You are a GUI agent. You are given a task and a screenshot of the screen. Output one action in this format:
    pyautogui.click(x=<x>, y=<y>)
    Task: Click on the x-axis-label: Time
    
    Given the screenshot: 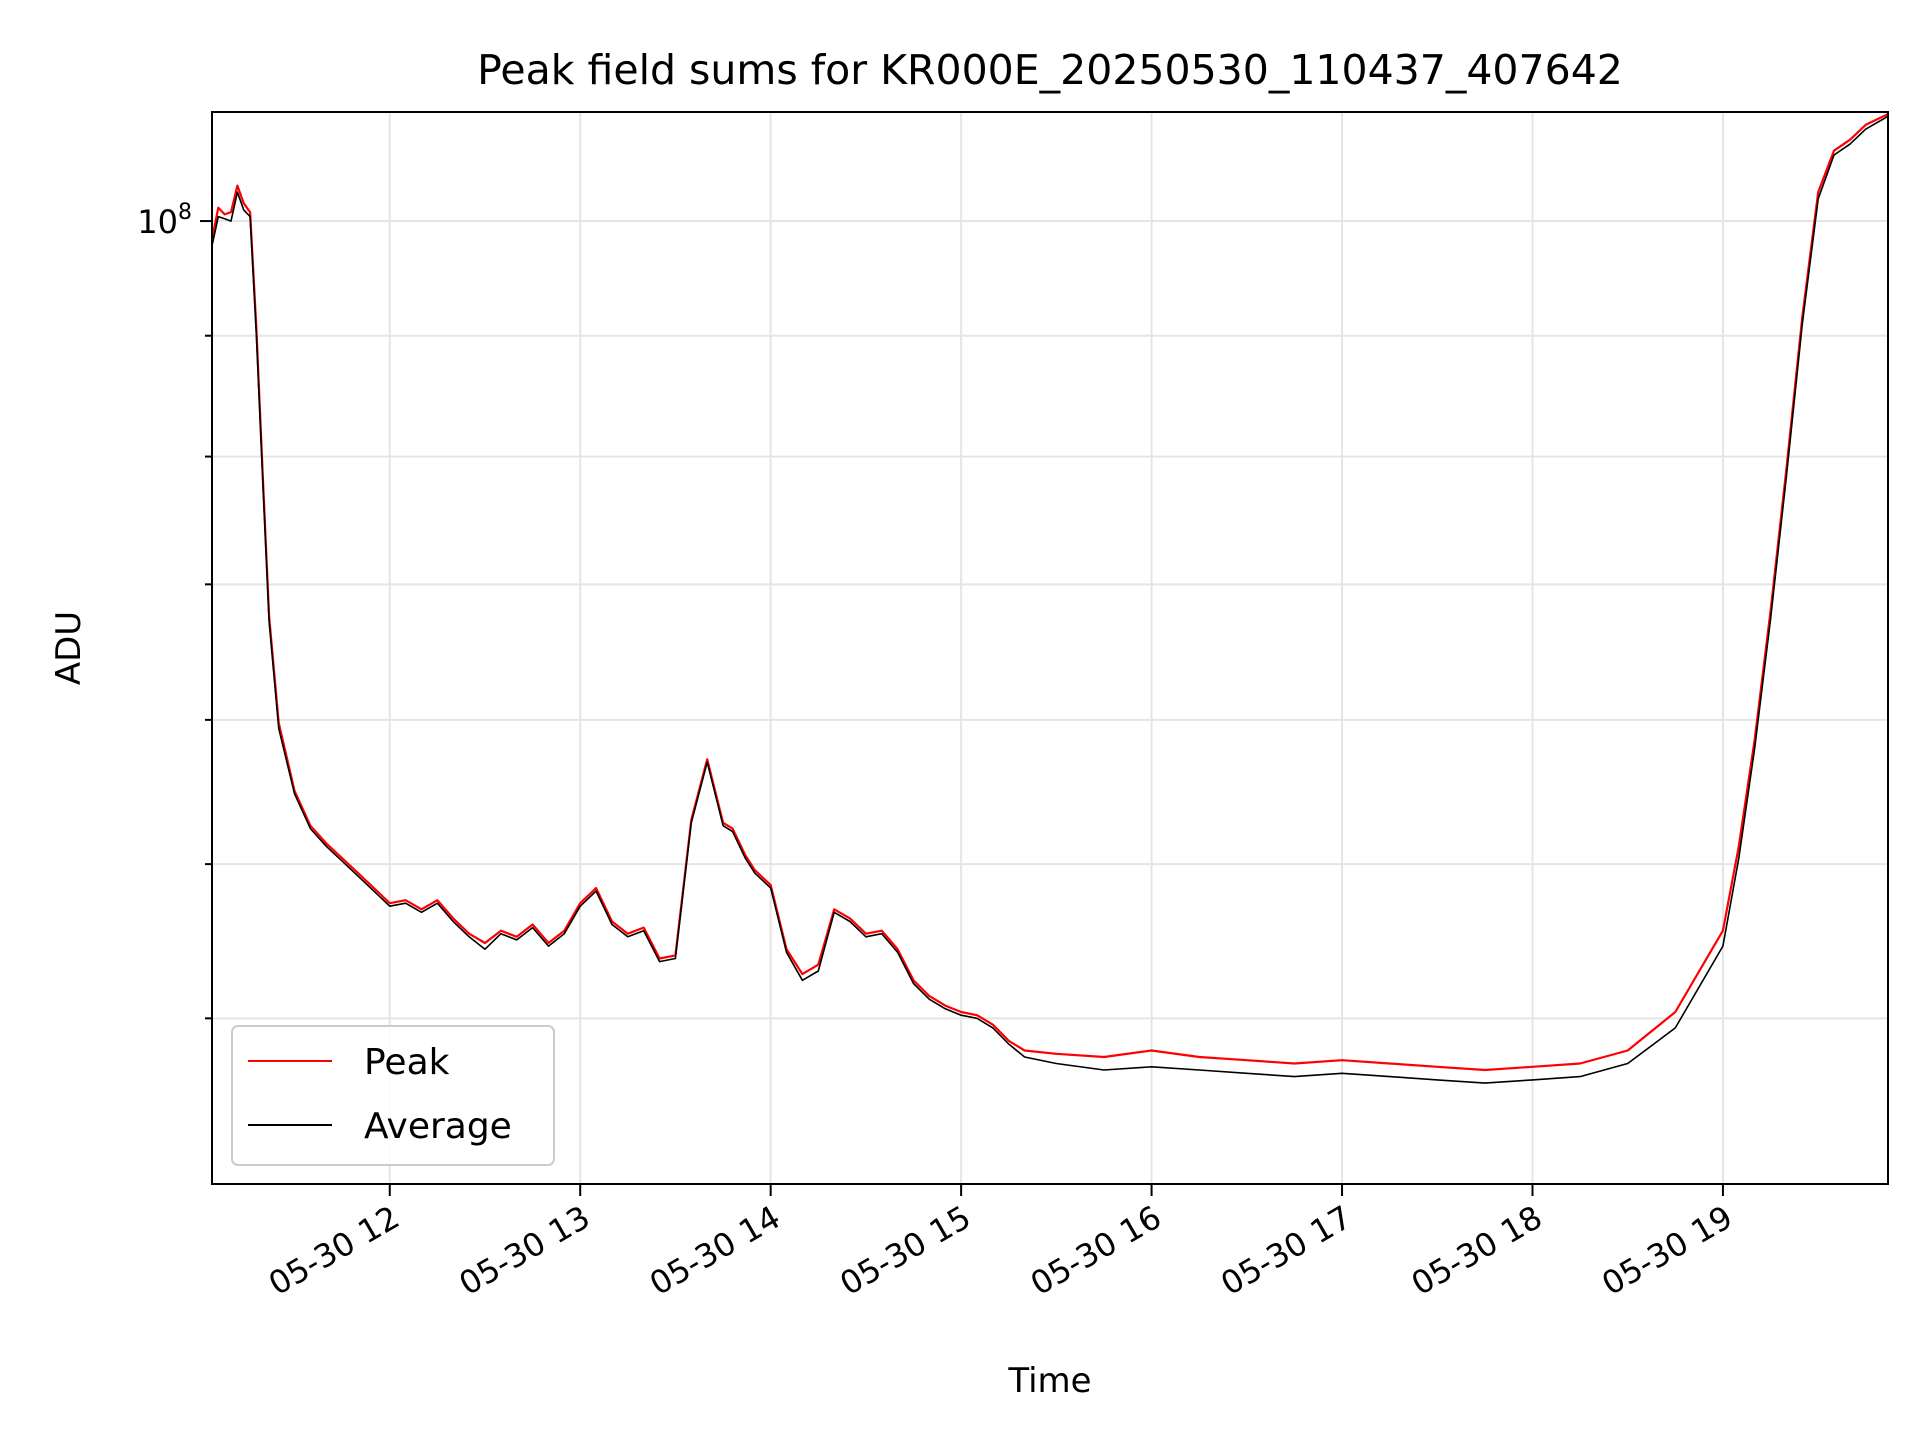 What is the action you would take?
    pyautogui.click(x=1049, y=1381)
    